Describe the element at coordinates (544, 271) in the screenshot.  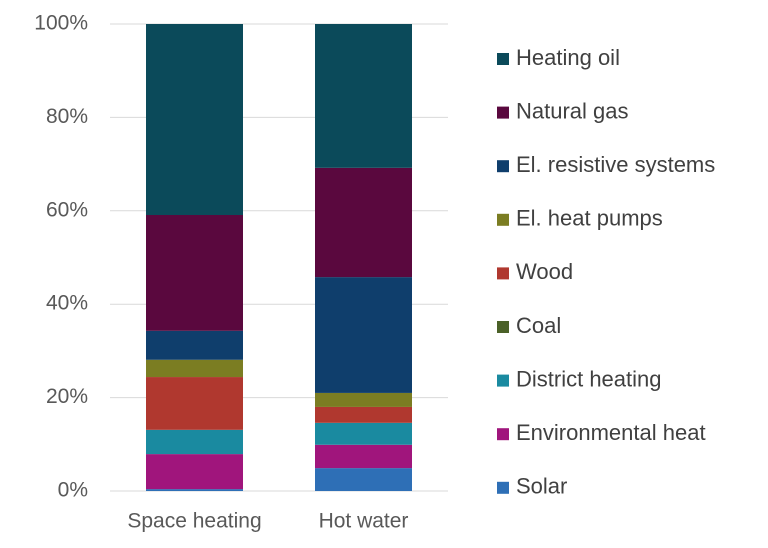
I see `legend-label: Wood` at that location.